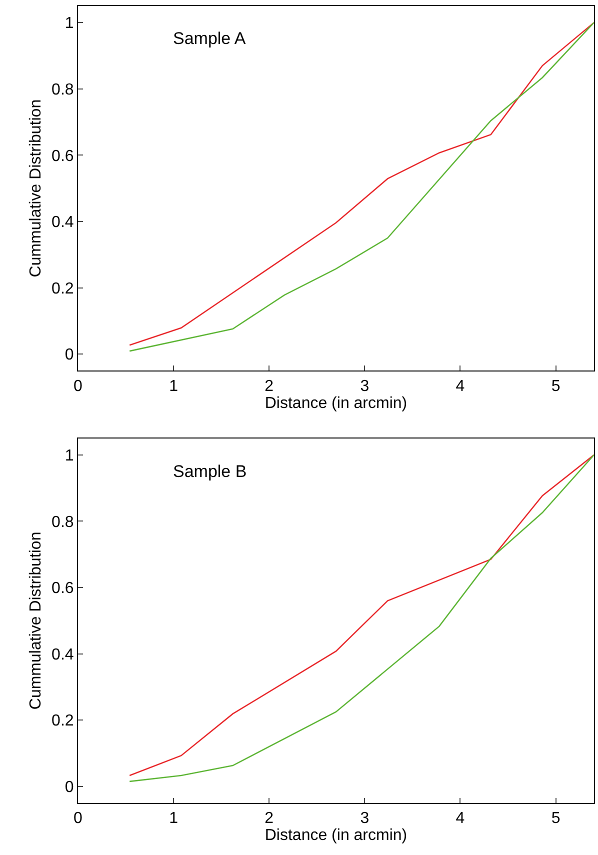  Describe the element at coordinates (210, 471) in the screenshot. I see `annotation: Sample B` at that location.